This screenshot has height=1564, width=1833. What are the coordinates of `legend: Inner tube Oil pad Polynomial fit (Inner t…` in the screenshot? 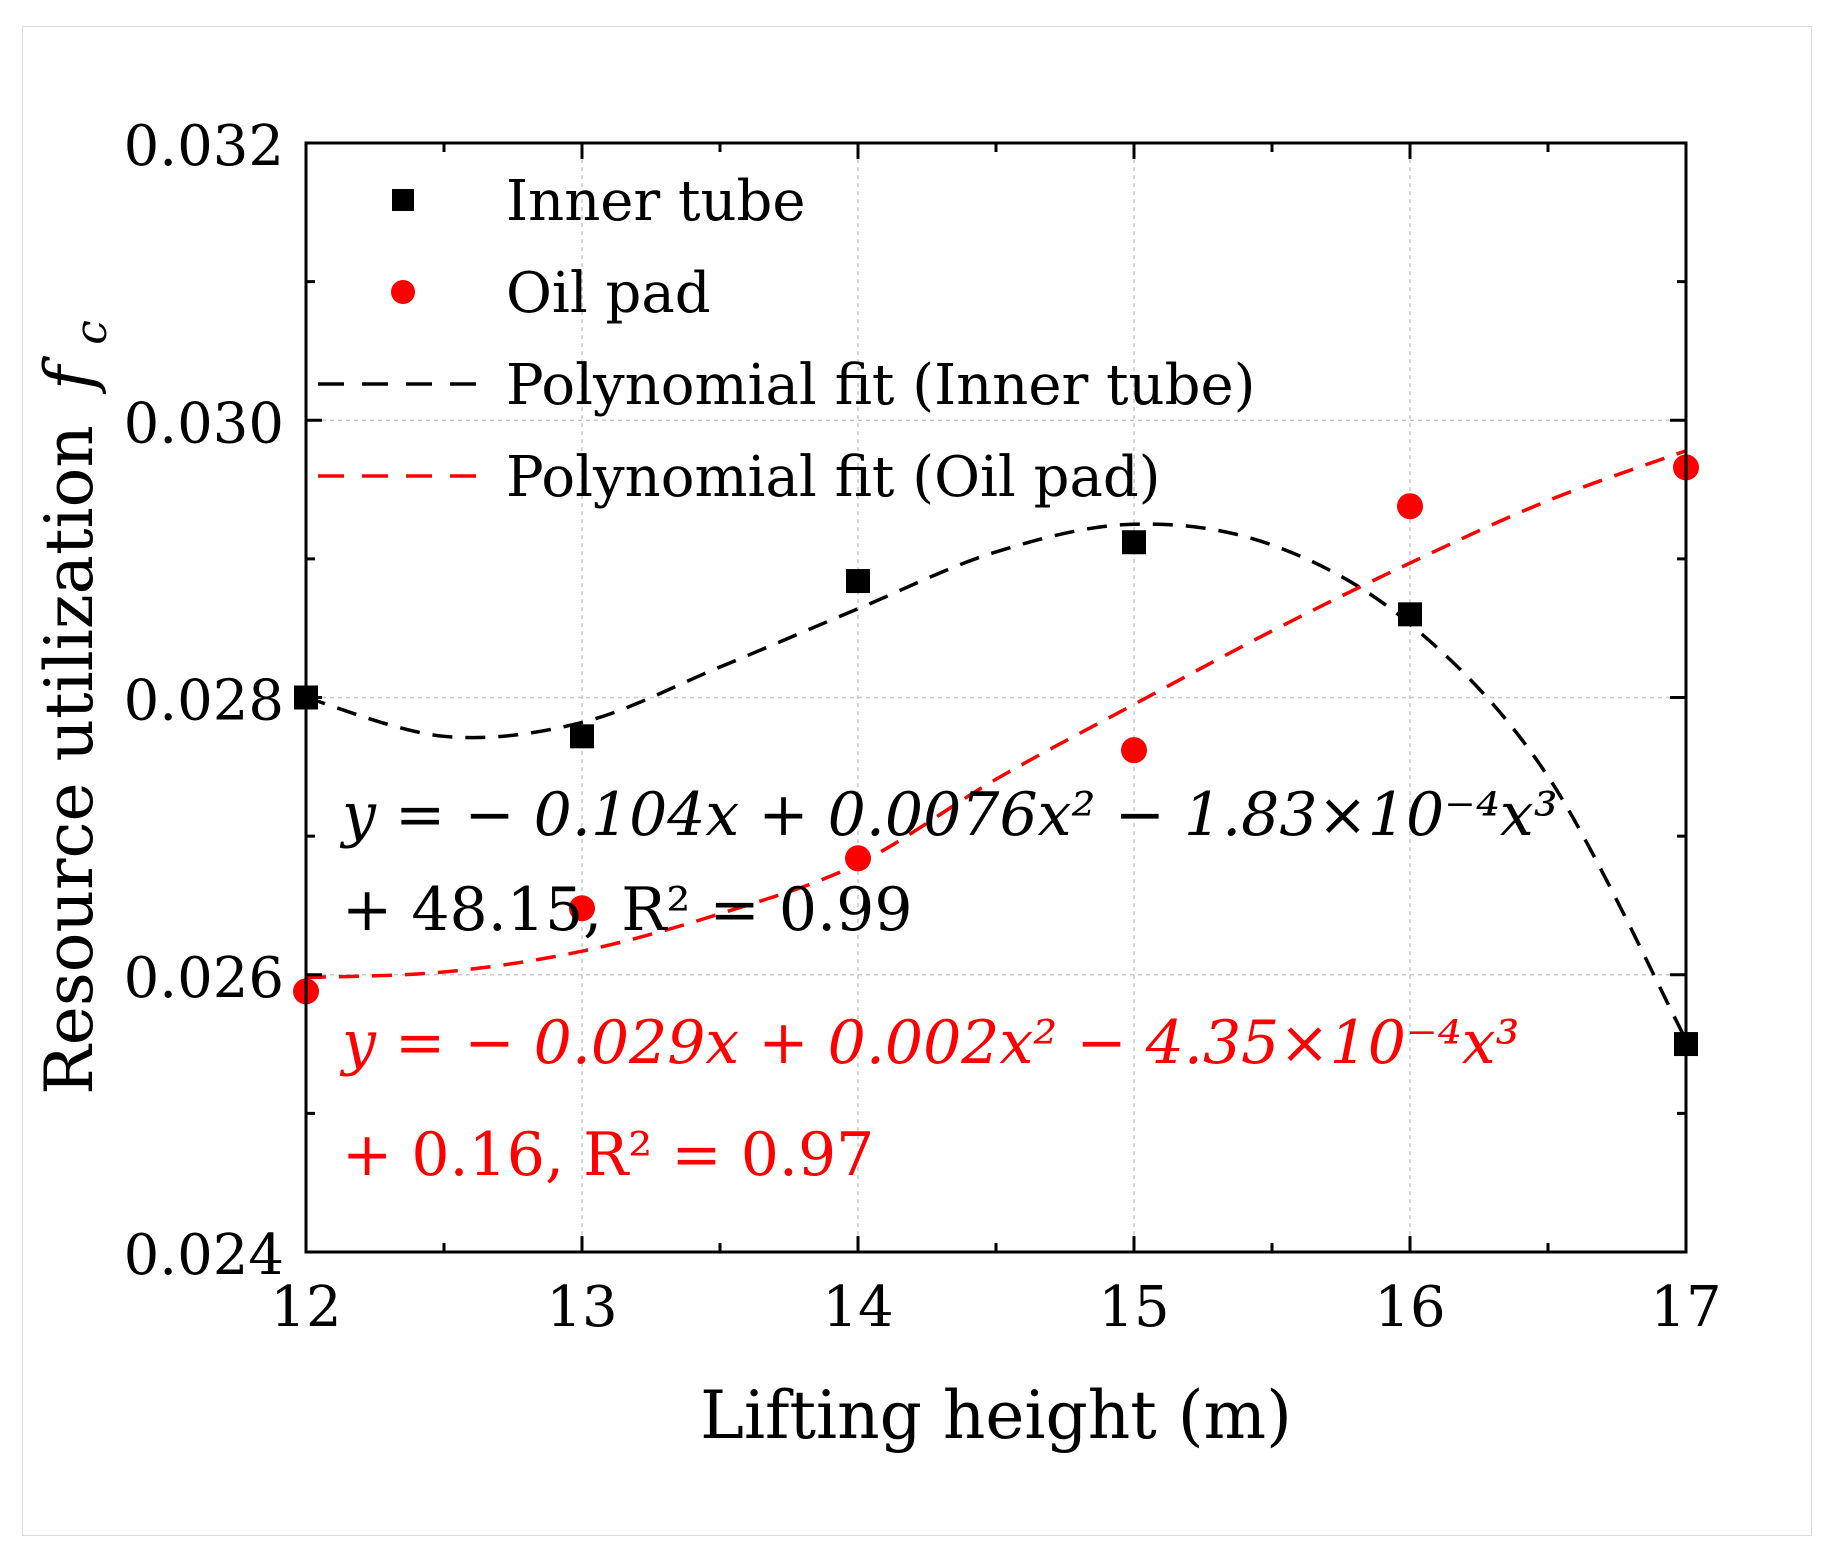 It's located at (786, 339).